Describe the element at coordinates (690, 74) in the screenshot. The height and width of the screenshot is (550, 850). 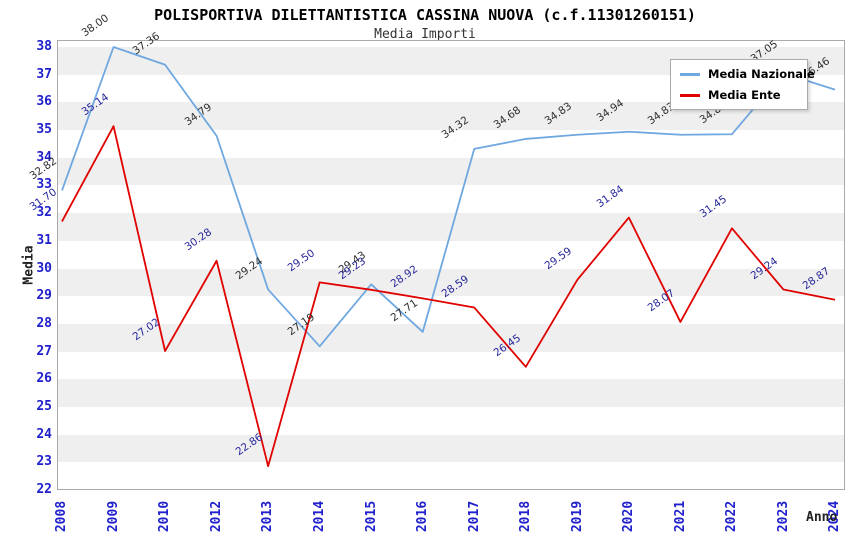
I see `legend-swatch-nazionale-icon` at that location.